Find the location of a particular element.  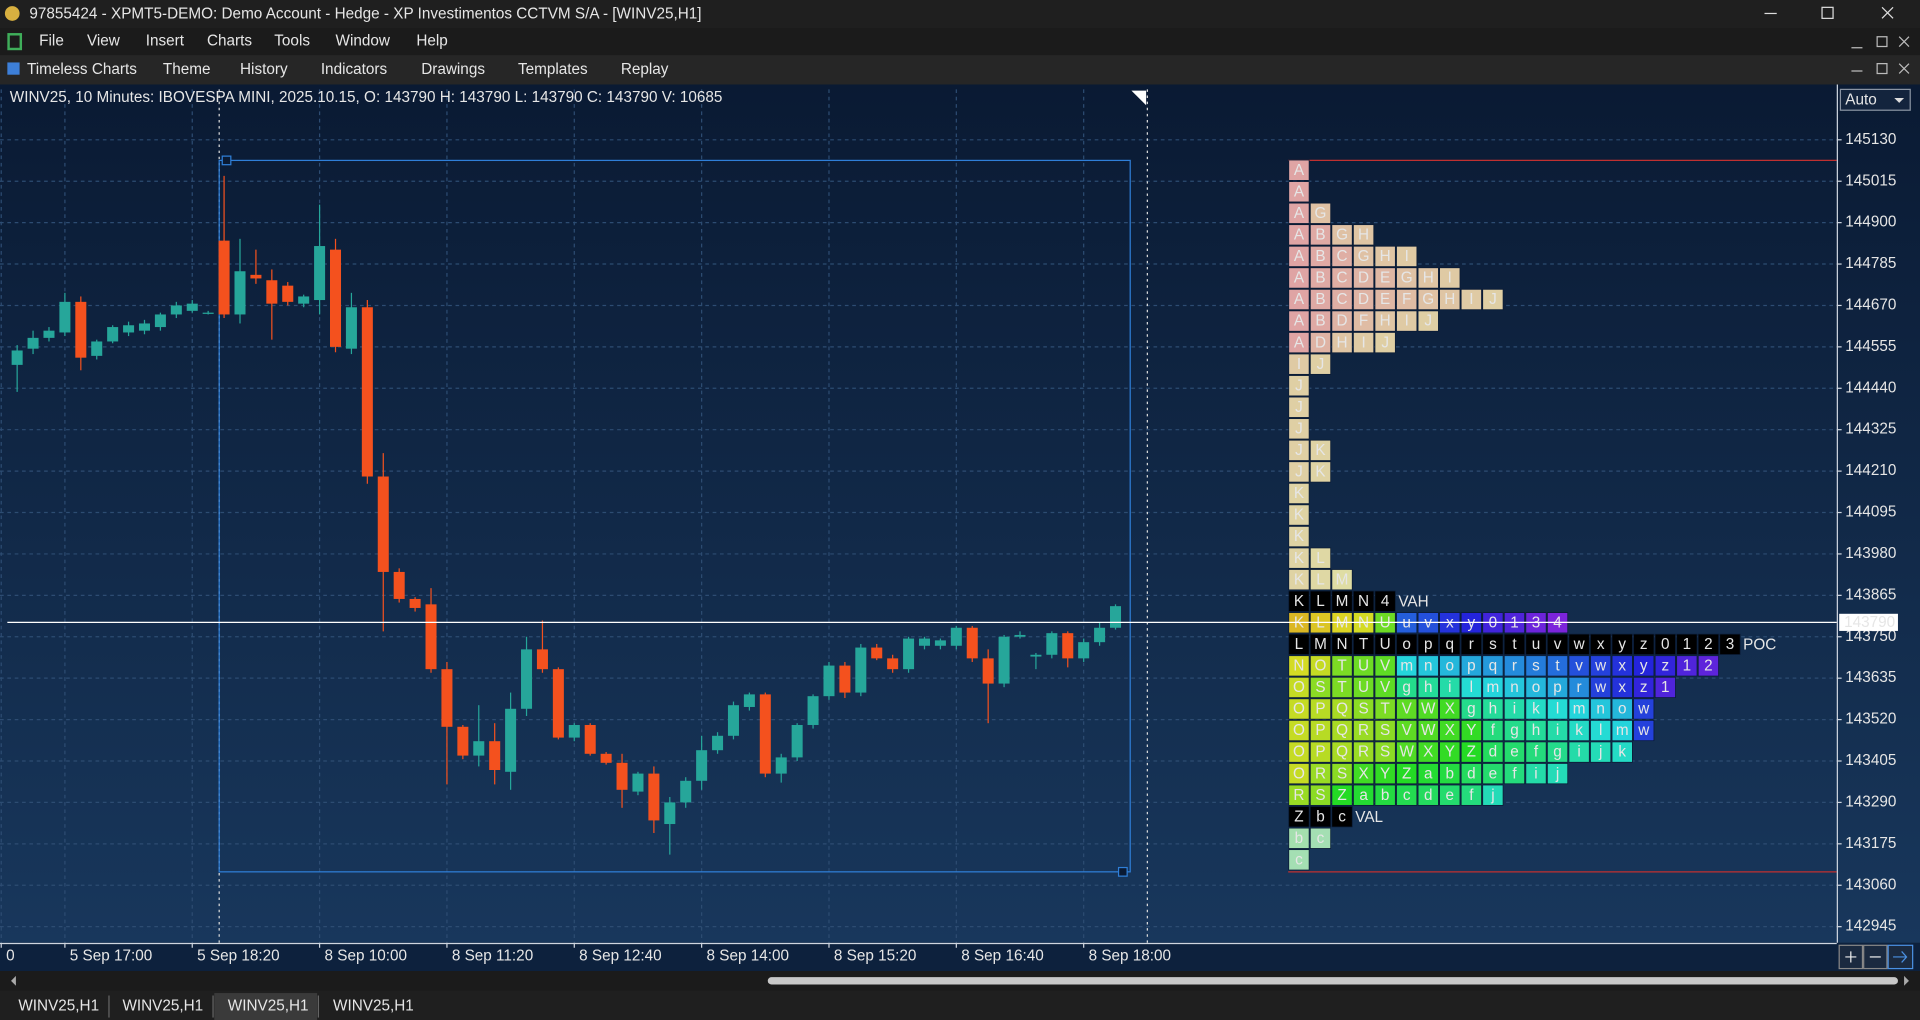

tpo-letter: y is located at coordinates (1622, 644).